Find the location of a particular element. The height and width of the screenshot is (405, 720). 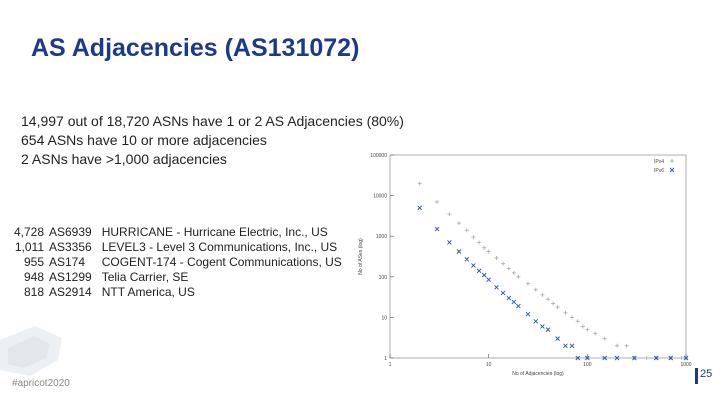

asn-number: AS1299 is located at coordinates (70, 277).